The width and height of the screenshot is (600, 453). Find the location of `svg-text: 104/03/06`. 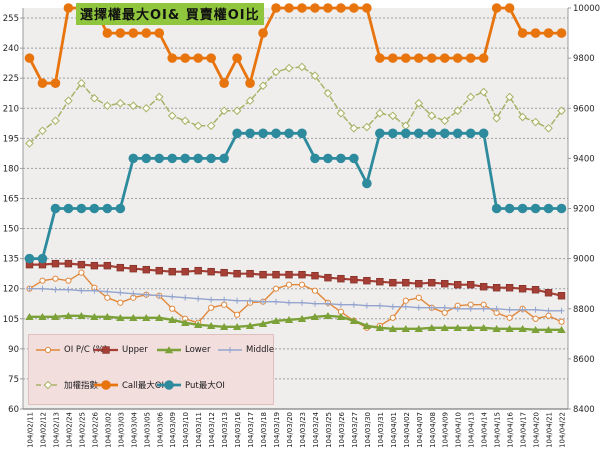

svg-text: 104/03/06 is located at coordinates (160, 429).